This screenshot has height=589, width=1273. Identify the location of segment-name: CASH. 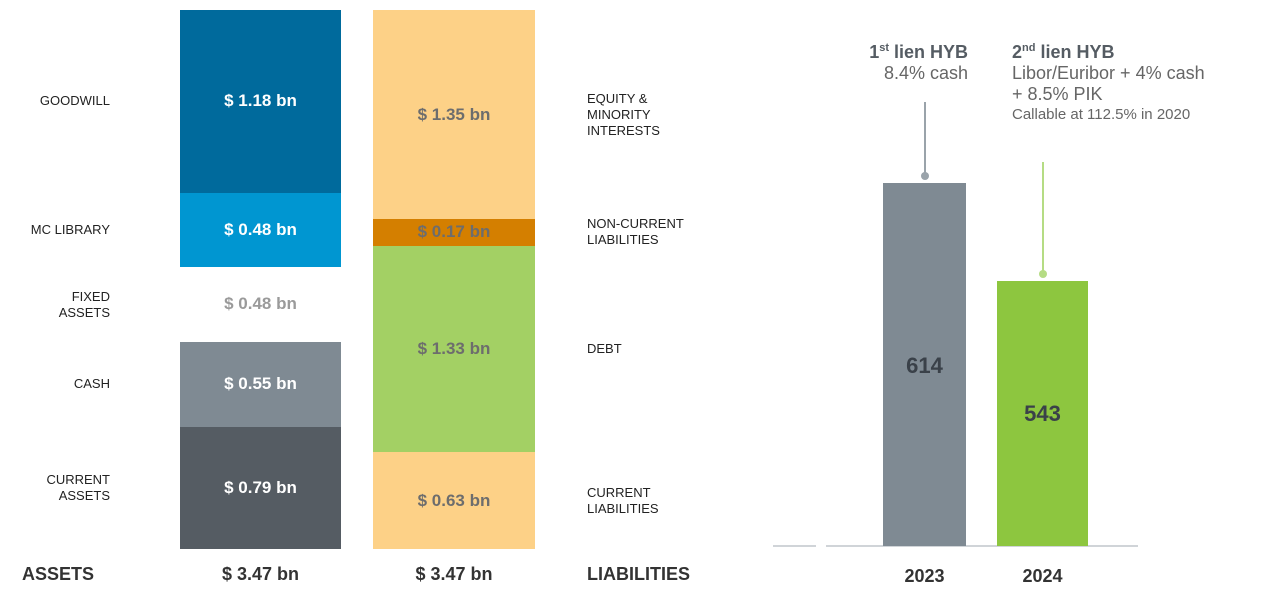
(91, 384).